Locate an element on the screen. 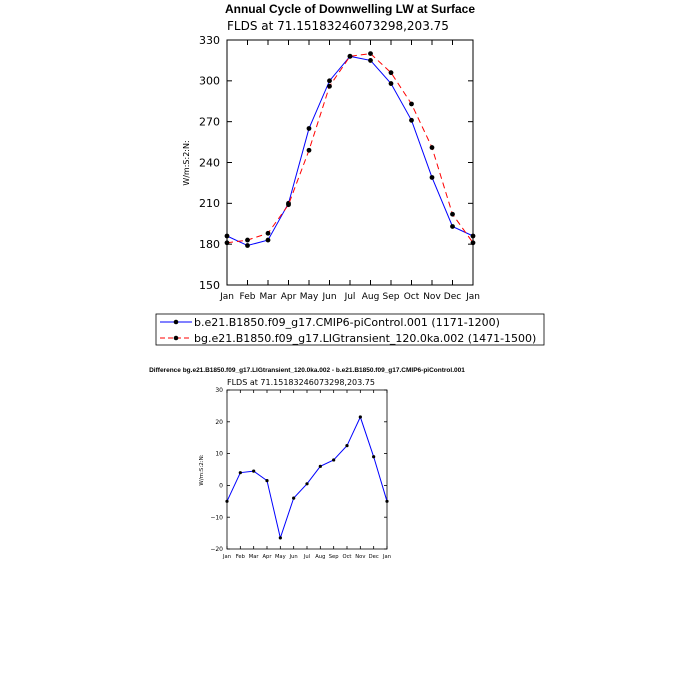 The image size is (700, 700). legend-marker-lig is located at coordinates (176, 338).